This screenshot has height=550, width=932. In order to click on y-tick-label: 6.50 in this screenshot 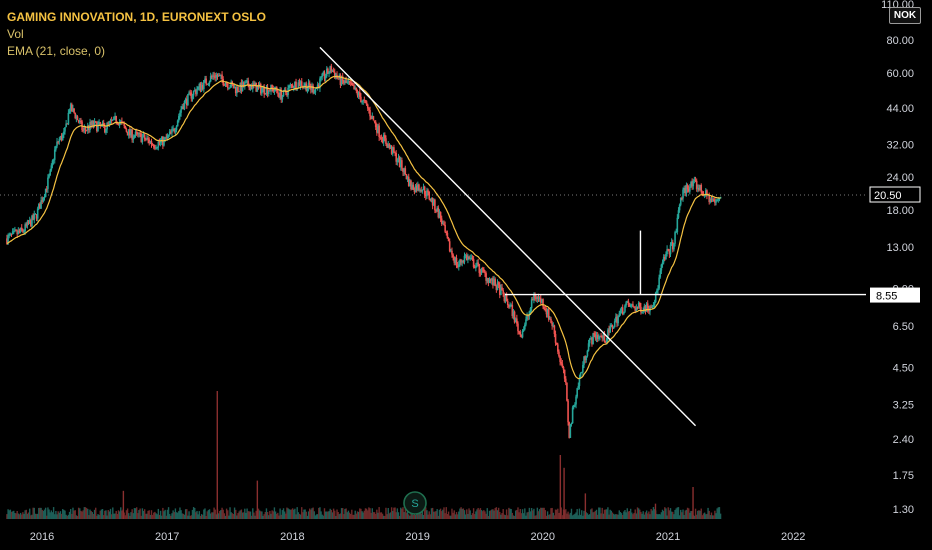, I will do `click(903, 327)`.